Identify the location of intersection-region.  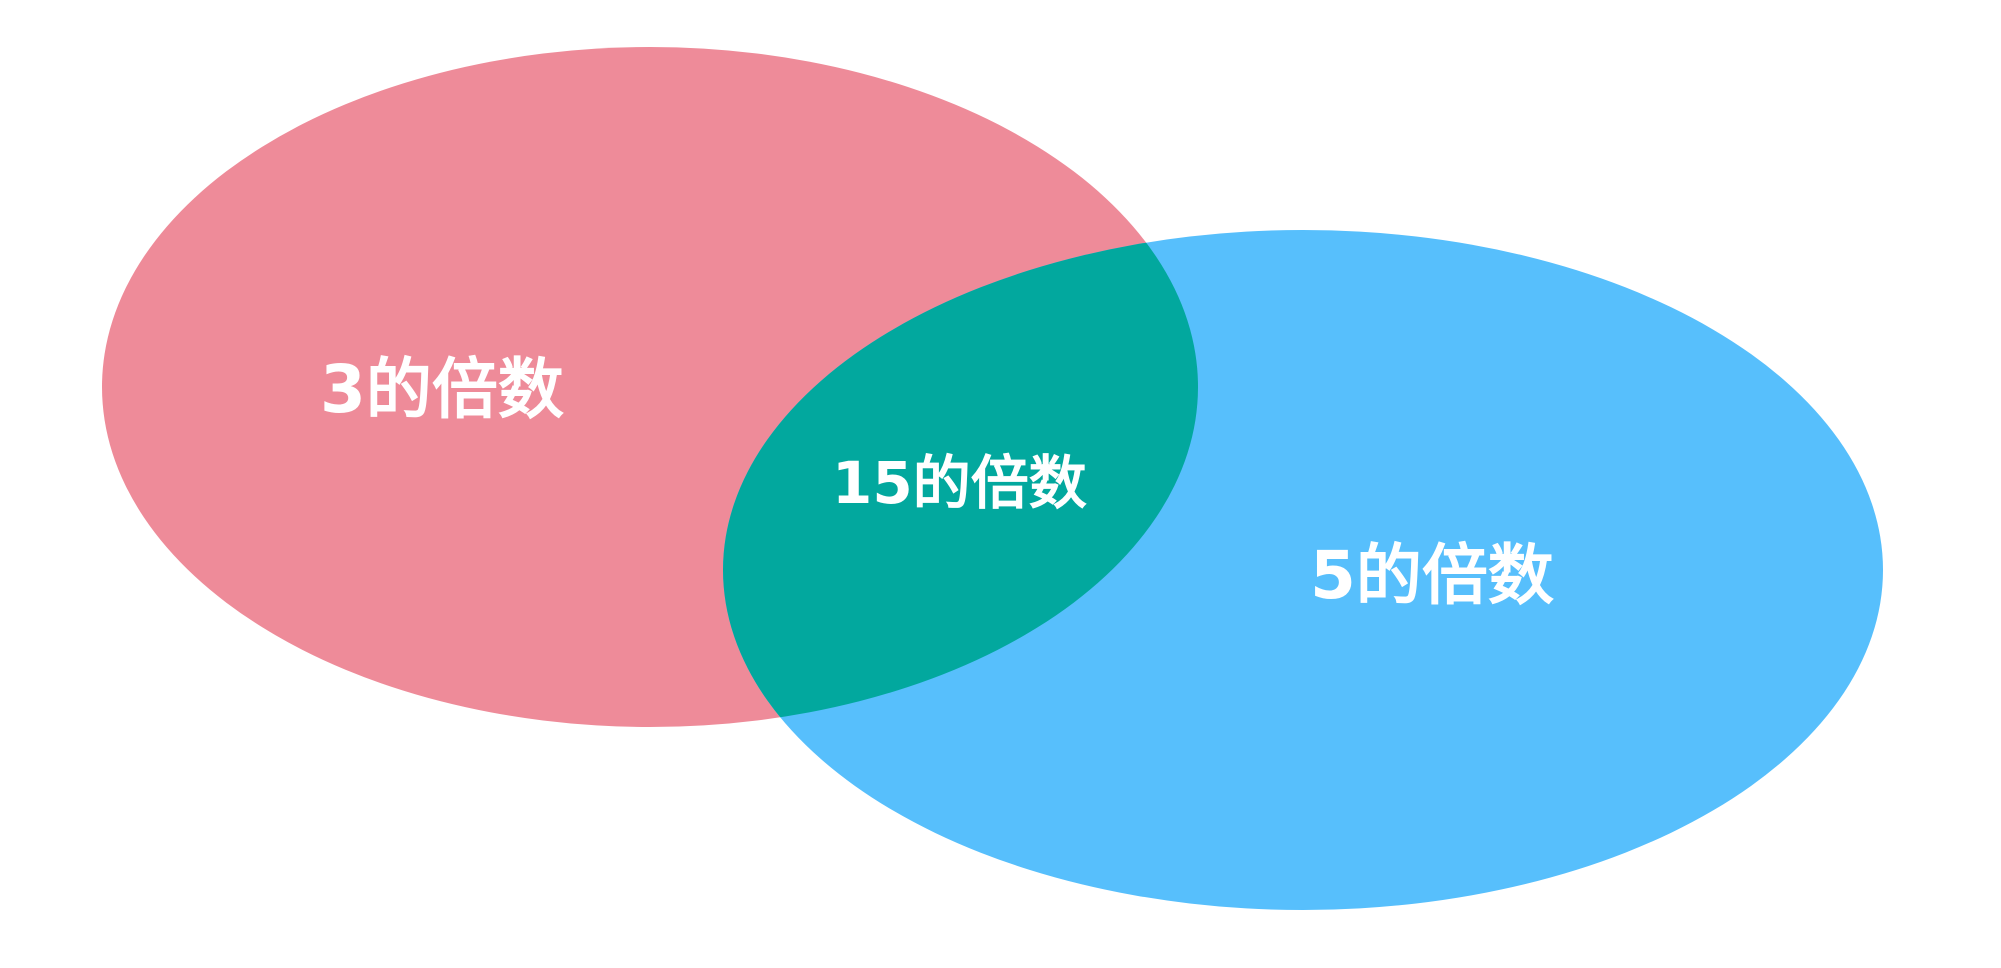
(960, 478).